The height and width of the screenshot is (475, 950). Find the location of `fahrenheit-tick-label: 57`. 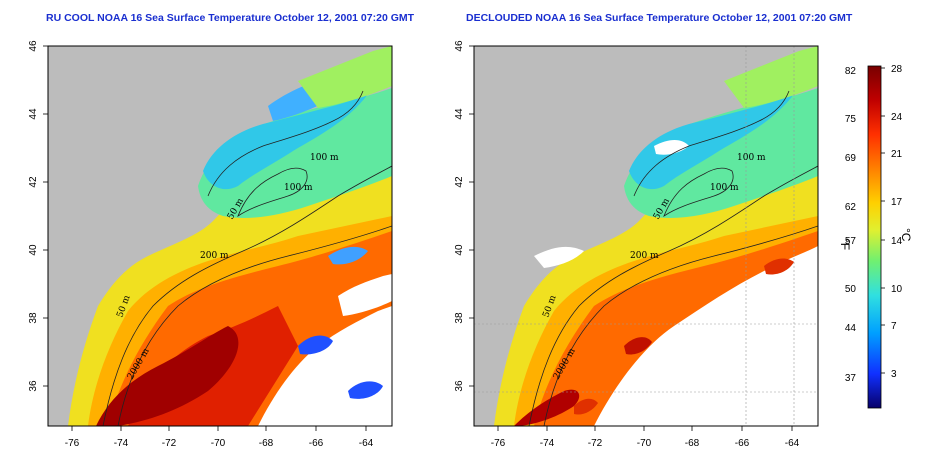

fahrenheit-tick-label: 57 is located at coordinates (851, 241).